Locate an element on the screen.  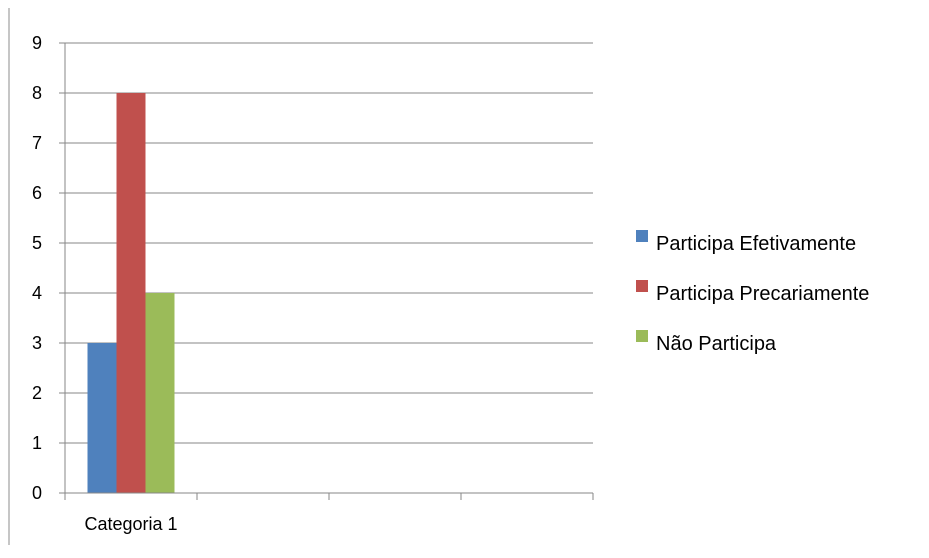
legend-swatch-participa-efetivamente is located at coordinates (642, 236).